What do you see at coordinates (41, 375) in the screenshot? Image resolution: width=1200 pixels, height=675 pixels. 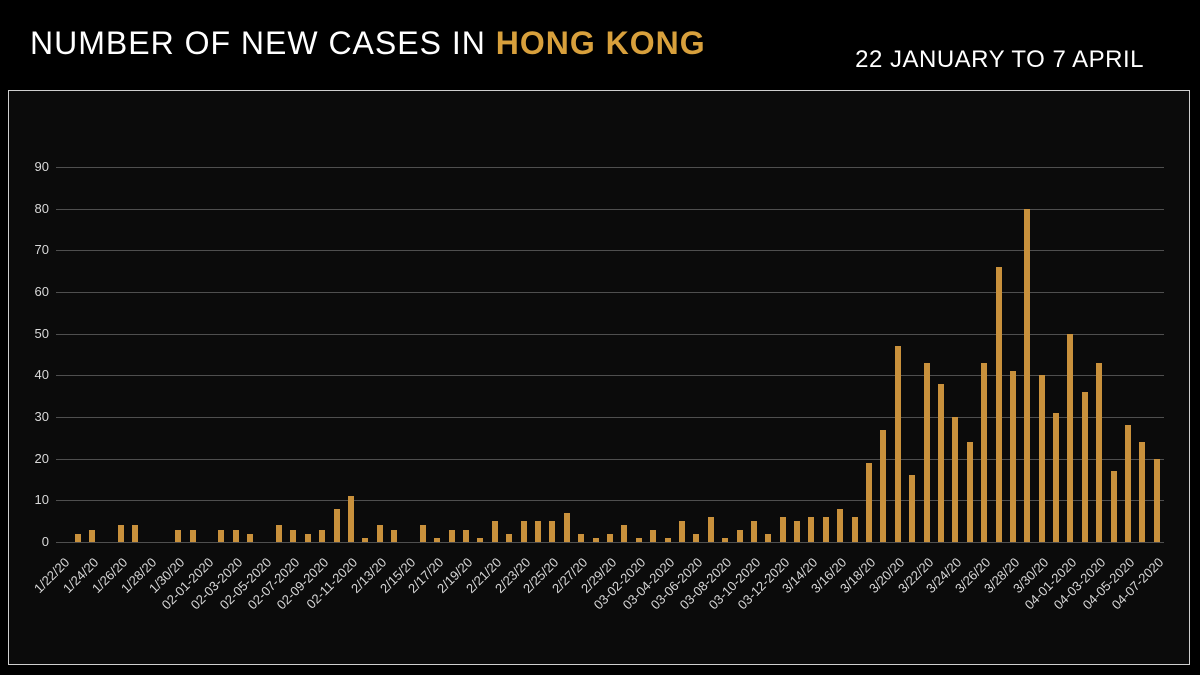 I see `y-axis-tick-label: 40` at bounding box center [41, 375].